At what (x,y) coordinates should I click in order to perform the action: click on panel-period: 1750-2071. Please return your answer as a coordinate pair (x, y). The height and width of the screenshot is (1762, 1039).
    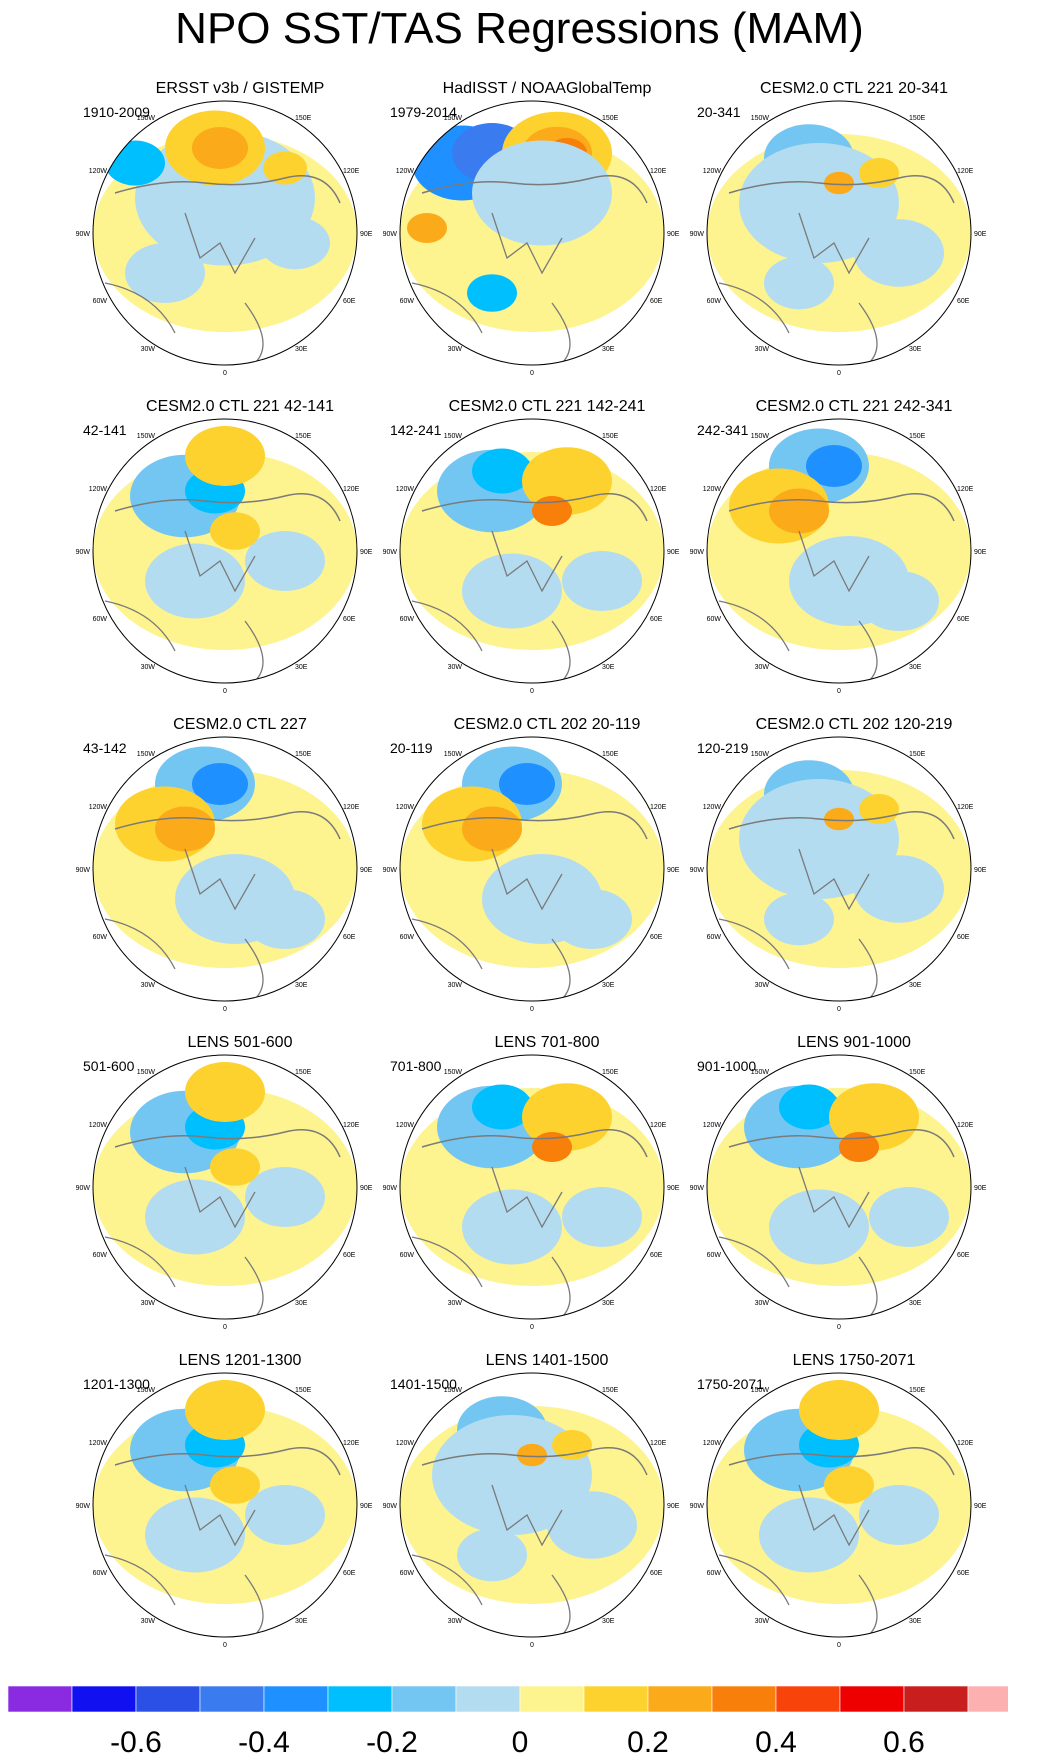
    Looking at the image, I should click on (730, 1384).